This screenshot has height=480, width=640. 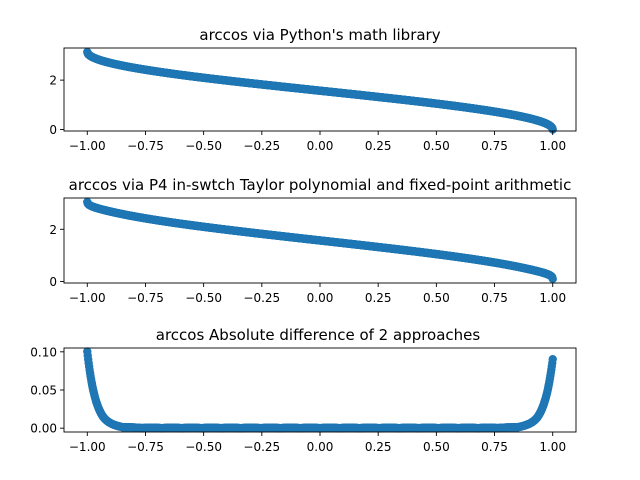 I want to click on y-tick-label: 0.10, so click(x=43, y=352).